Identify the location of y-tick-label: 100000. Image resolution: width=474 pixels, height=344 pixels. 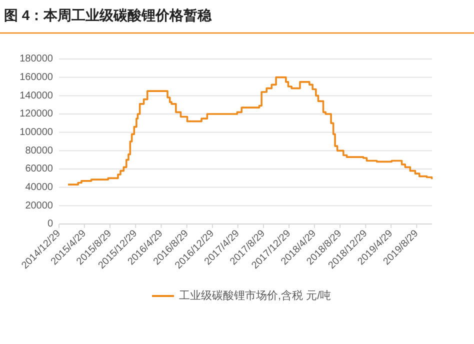
(37, 132).